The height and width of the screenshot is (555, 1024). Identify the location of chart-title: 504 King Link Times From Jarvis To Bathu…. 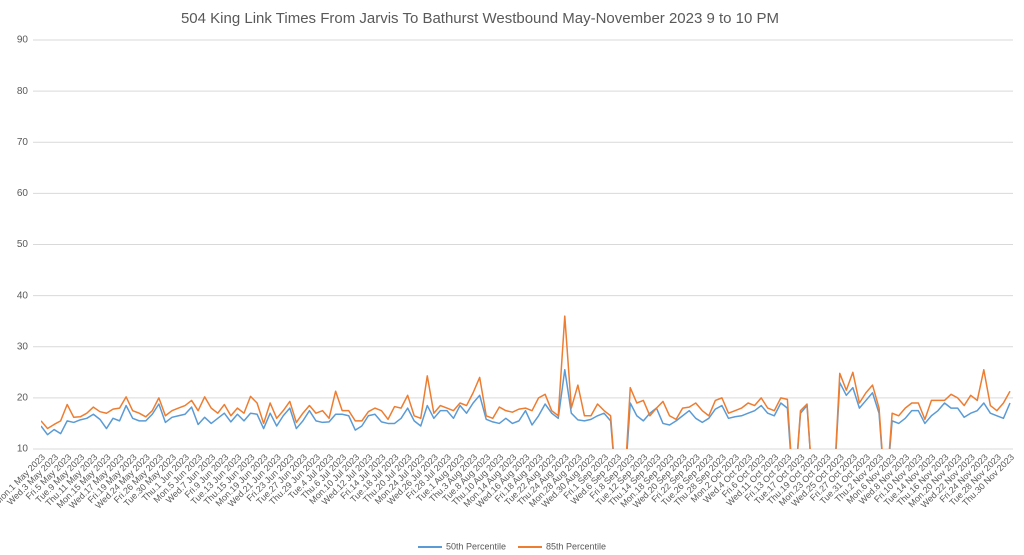
(480, 18).